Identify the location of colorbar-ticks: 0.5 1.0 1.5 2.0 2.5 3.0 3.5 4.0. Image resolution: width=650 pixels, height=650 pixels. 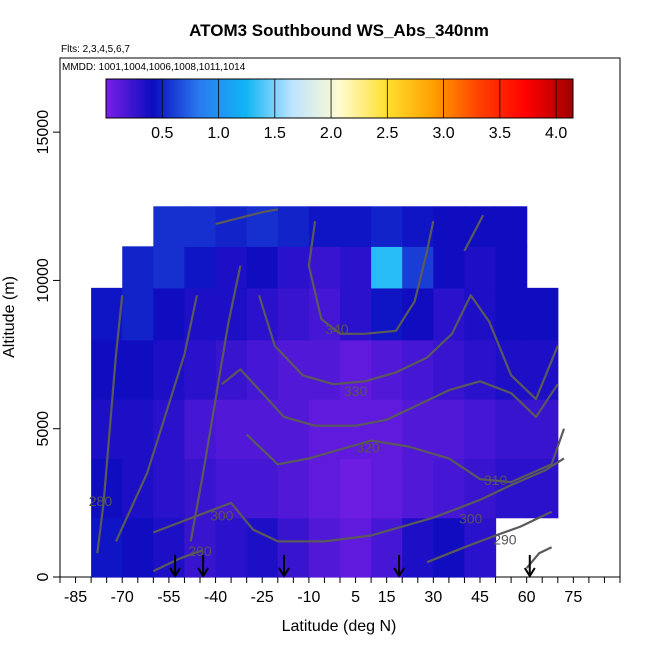
(359, 110).